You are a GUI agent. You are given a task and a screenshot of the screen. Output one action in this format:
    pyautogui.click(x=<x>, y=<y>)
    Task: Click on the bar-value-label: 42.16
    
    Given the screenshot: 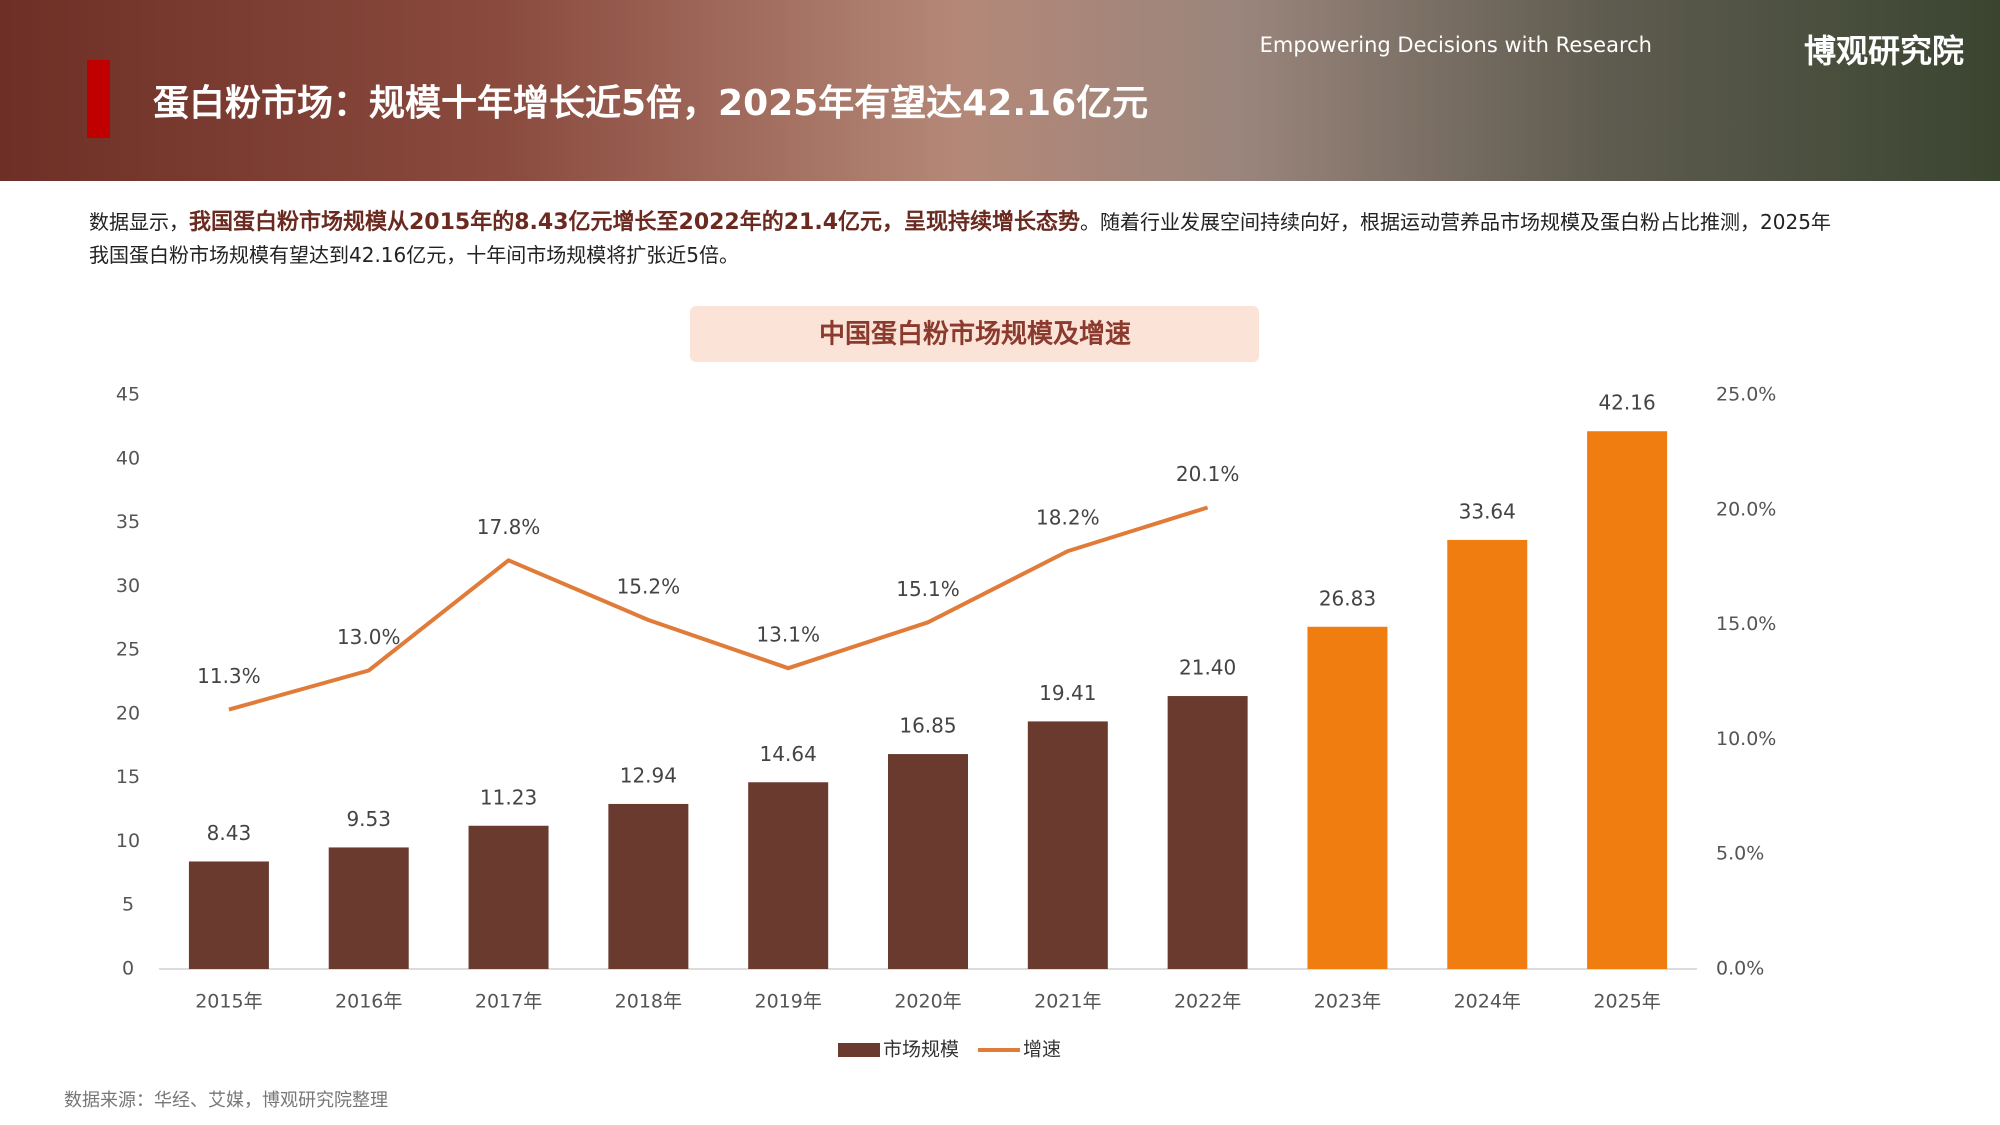 What is the action you would take?
    pyautogui.click(x=1626, y=403)
    